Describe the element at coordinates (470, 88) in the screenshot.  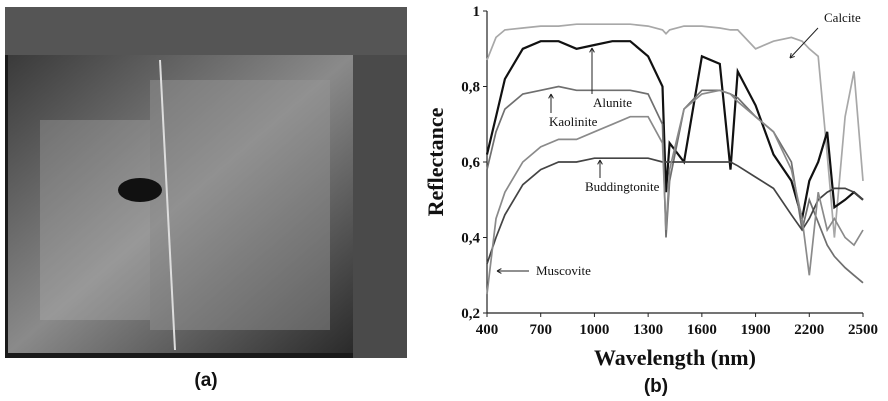
I see `y-tick-label: 0,8` at that location.